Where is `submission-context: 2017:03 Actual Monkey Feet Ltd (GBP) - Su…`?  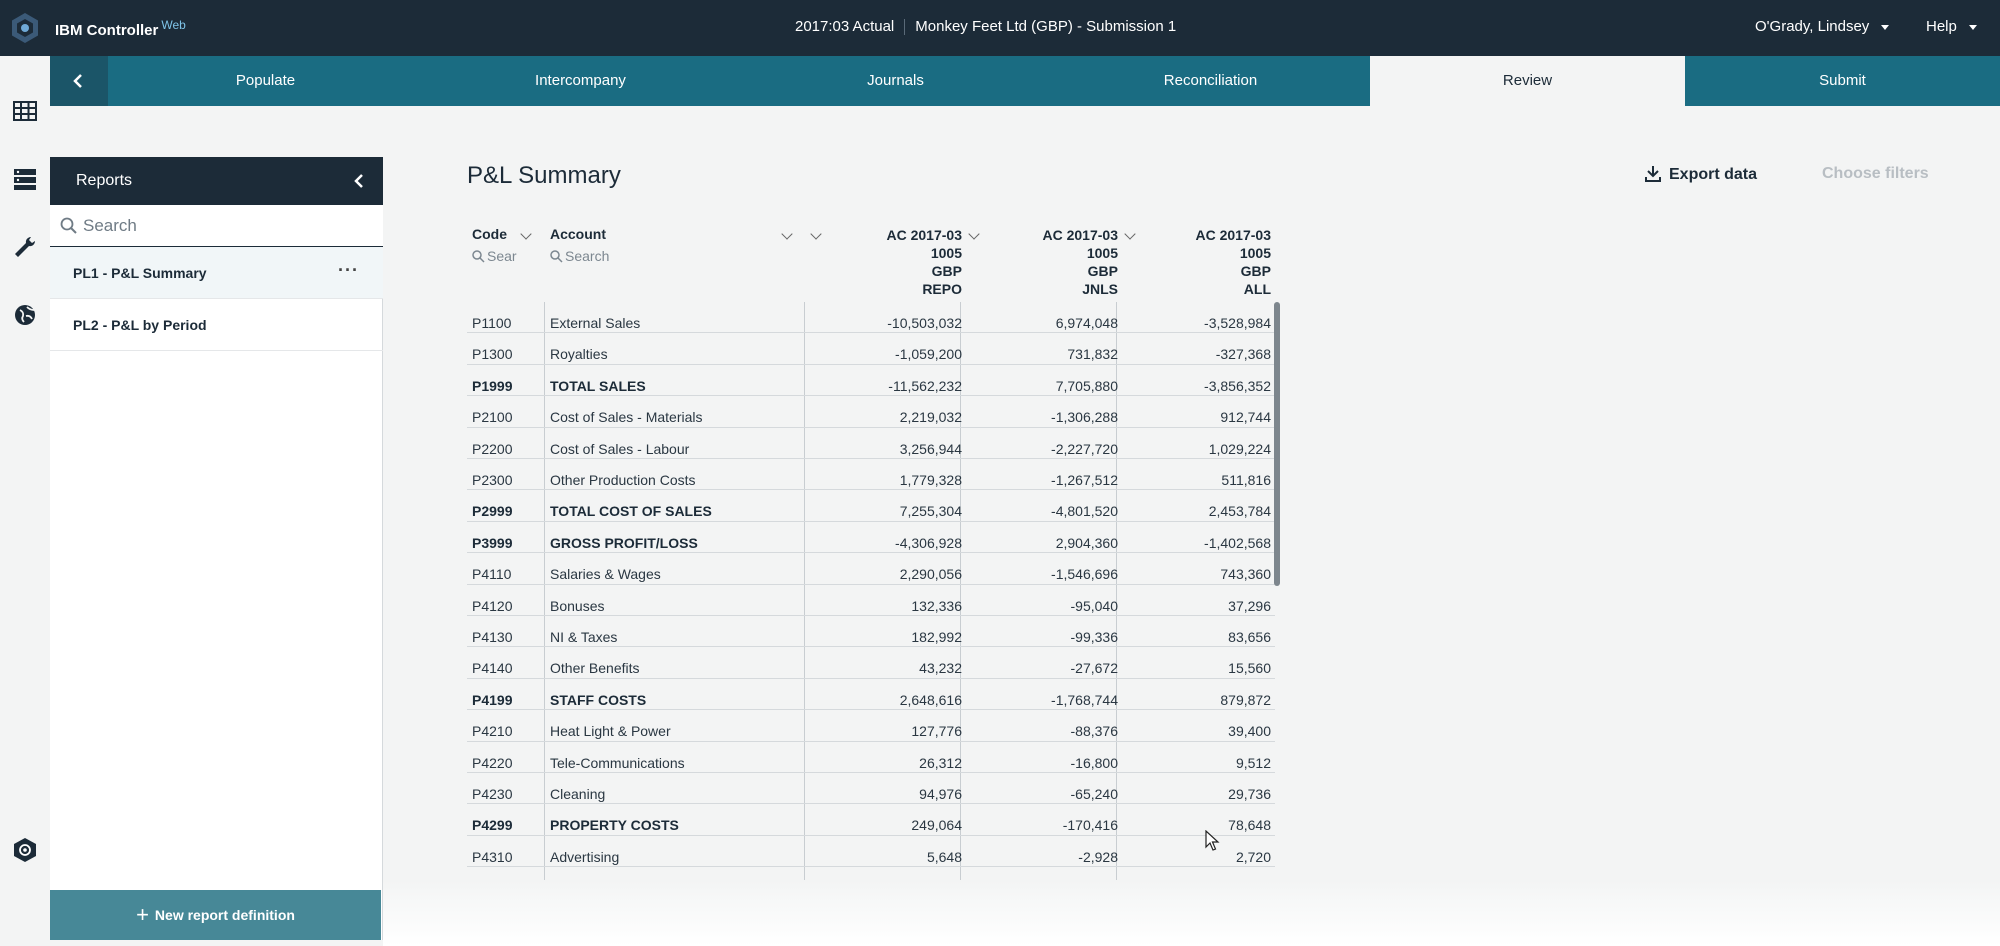 submission-context: 2017:03 Actual Monkey Feet Ltd (GBP) - Su… is located at coordinates (985, 27).